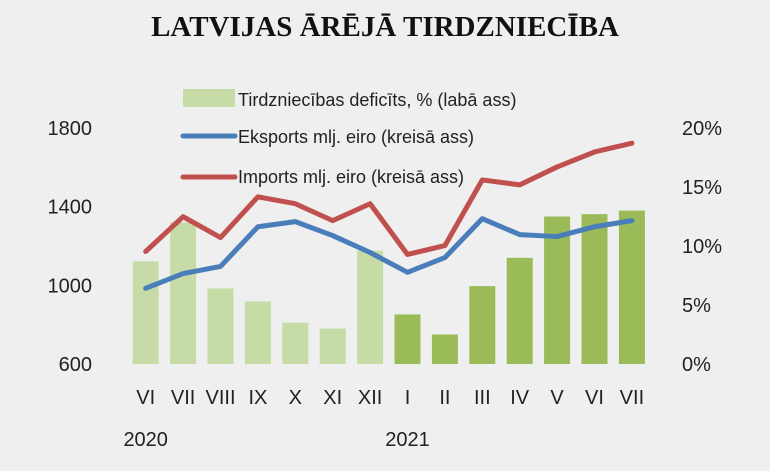 The width and height of the screenshot is (770, 471). Describe the element at coordinates (389, 253) in the screenshot. I see `export-line` at that location.